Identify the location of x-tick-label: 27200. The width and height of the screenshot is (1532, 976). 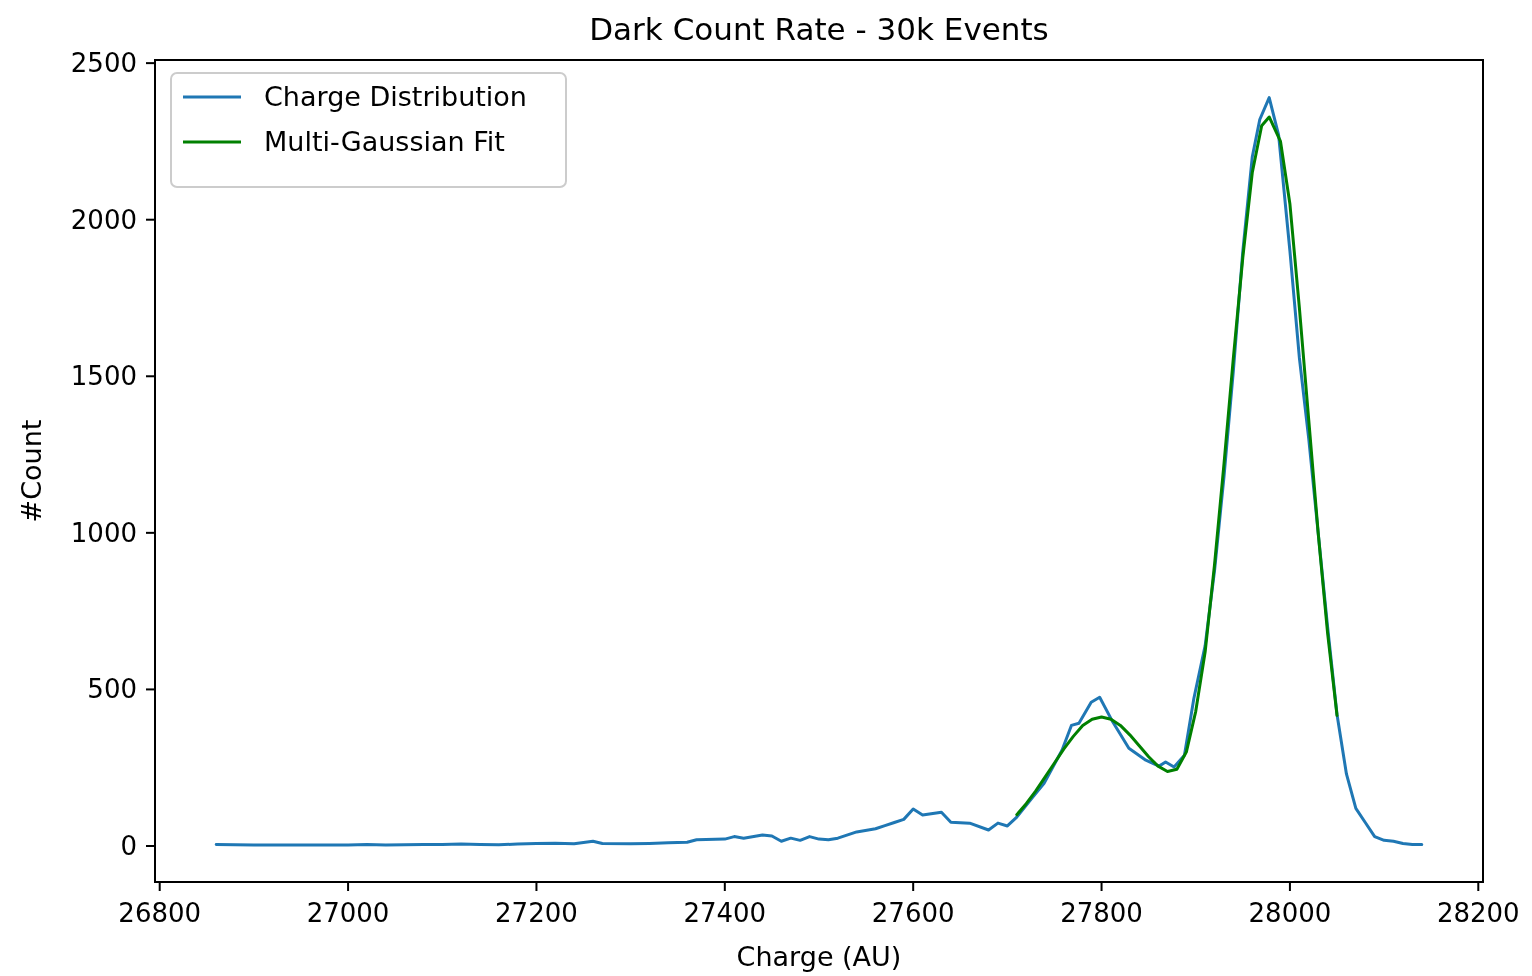
(536, 913).